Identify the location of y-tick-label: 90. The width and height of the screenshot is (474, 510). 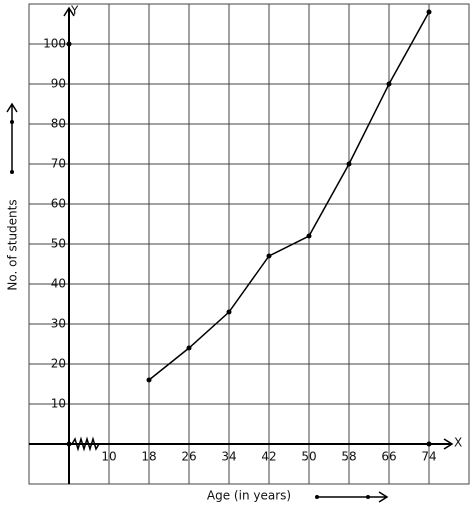
(58, 84).